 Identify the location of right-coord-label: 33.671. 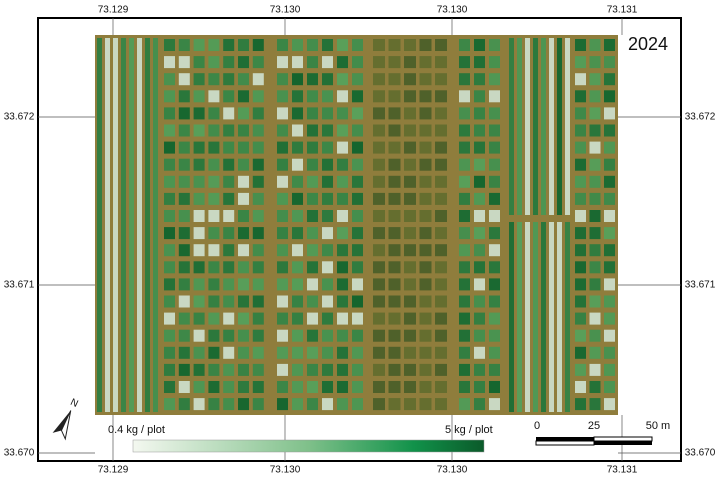
(700, 285).